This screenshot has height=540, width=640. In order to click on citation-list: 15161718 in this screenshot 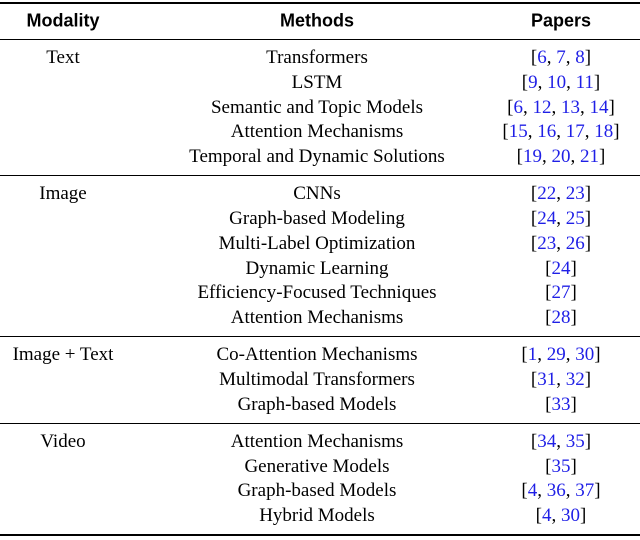, I will do `click(560, 132)`.